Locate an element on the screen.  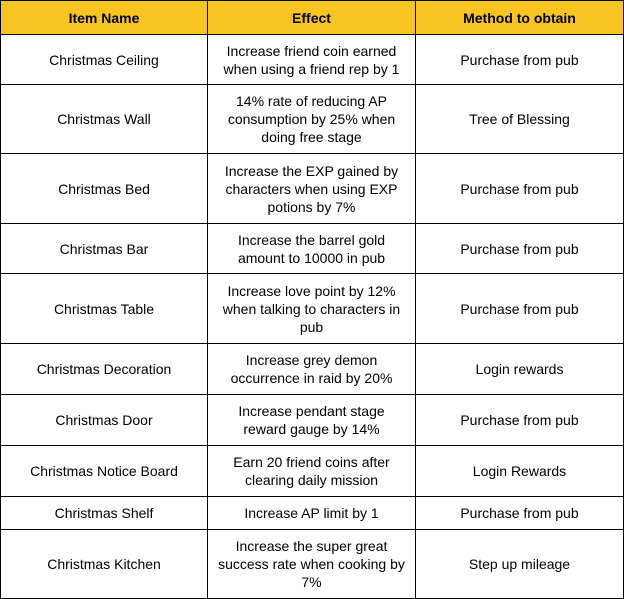
cell-item-name: Christmas Decoration is located at coordinates (104, 369).